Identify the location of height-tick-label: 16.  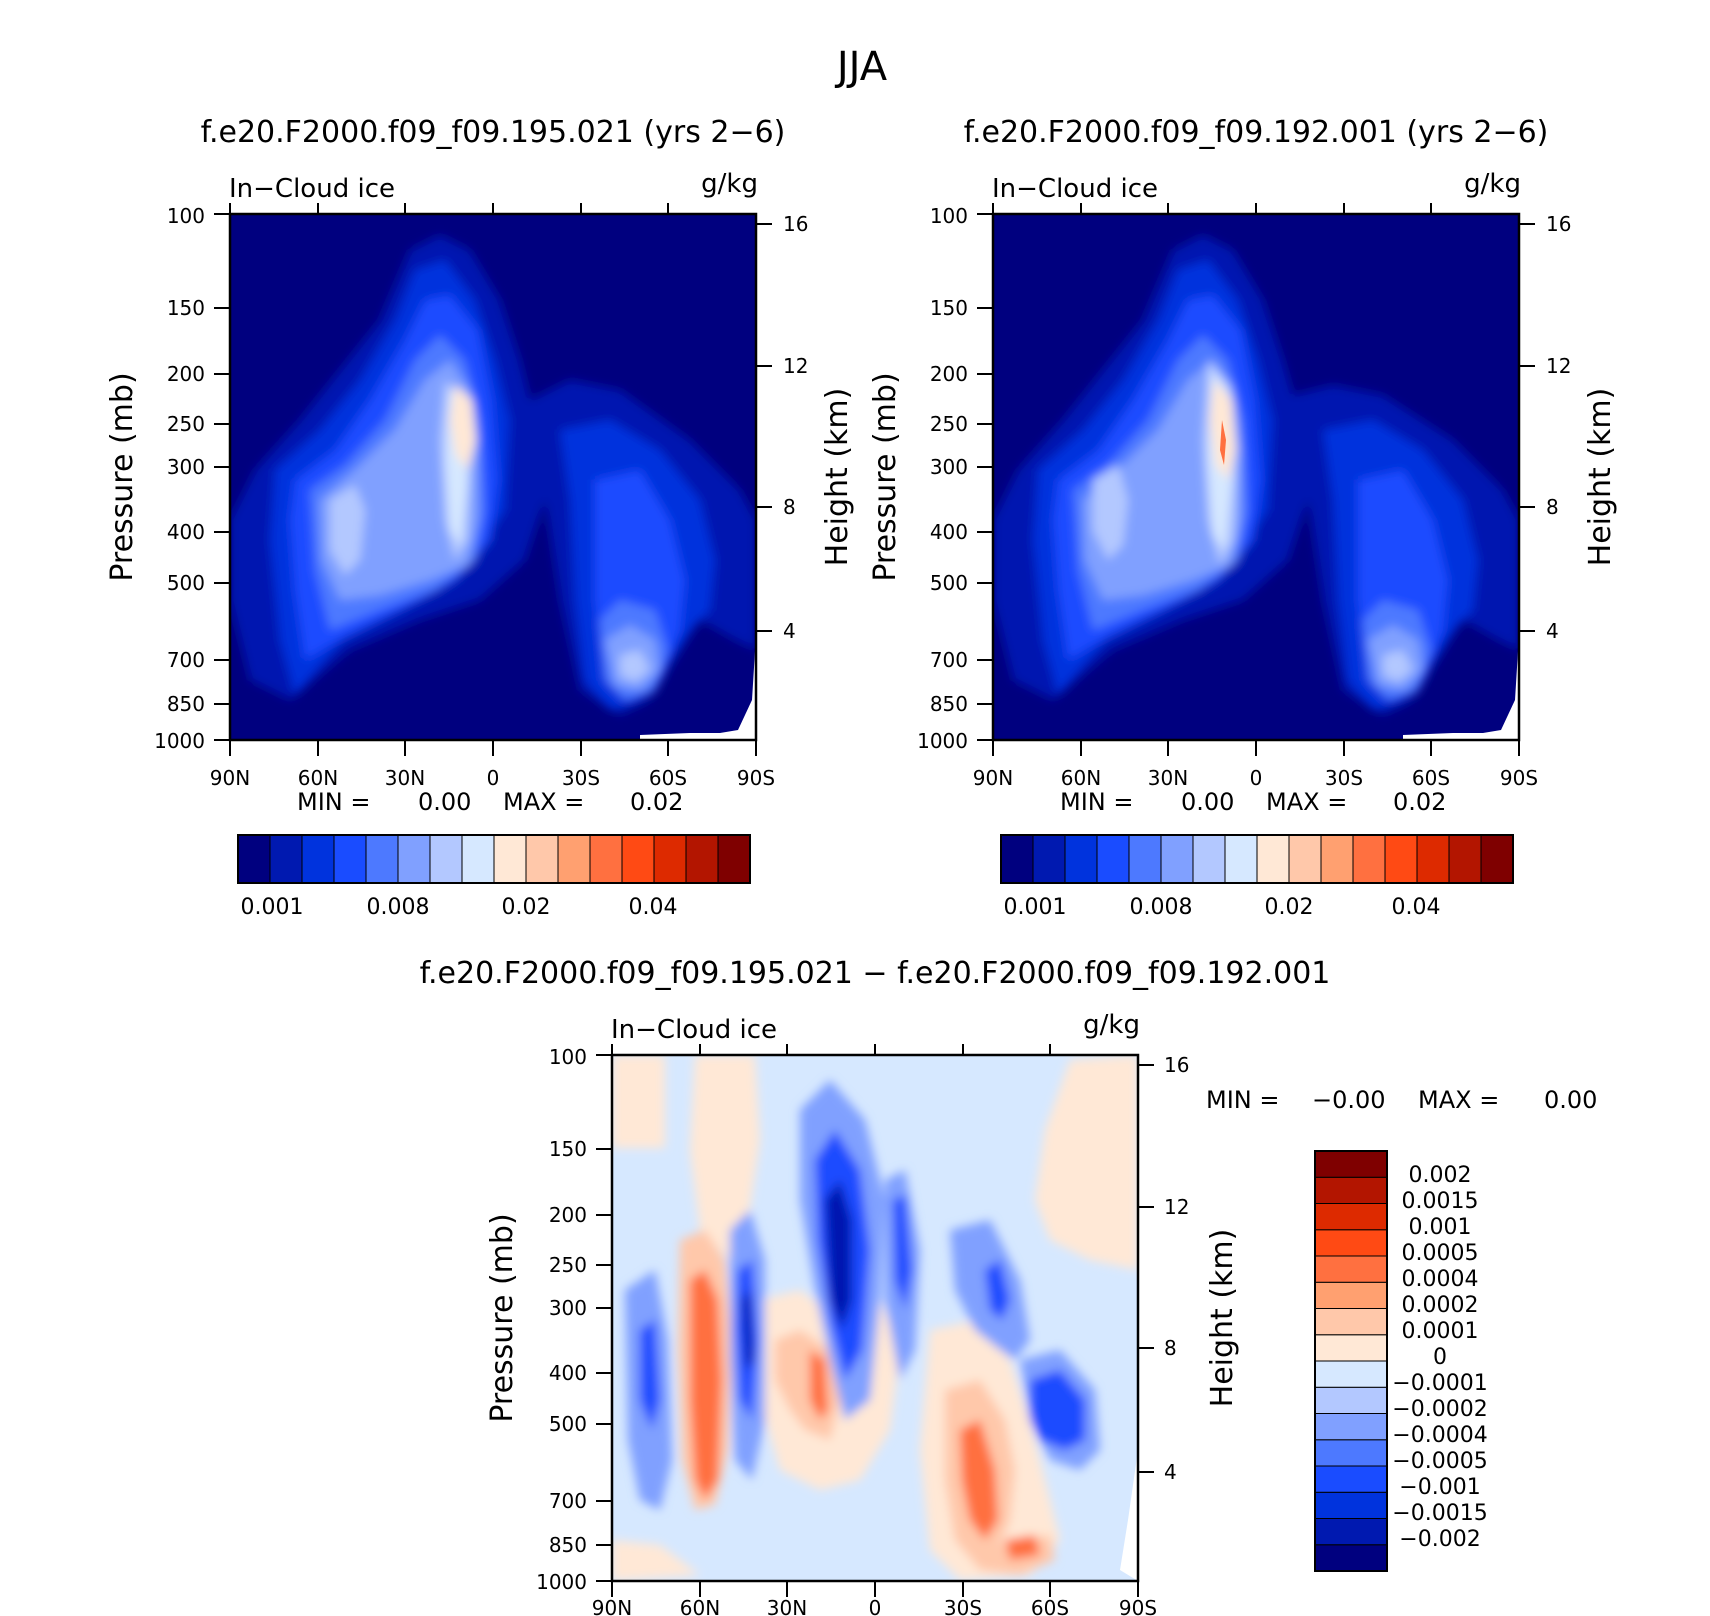
(1558, 224).